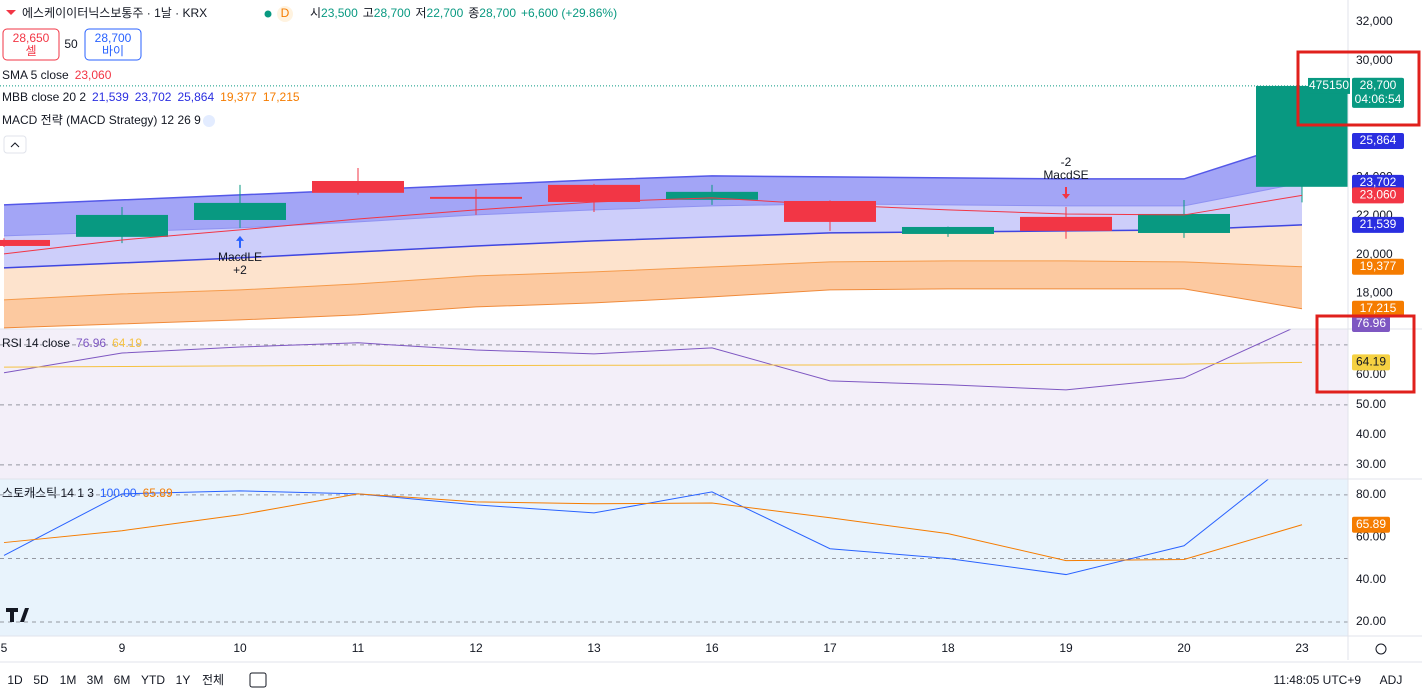 This screenshot has width=1422, height=696. I want to click on adj-button: ADJ, so click(1391, 680).